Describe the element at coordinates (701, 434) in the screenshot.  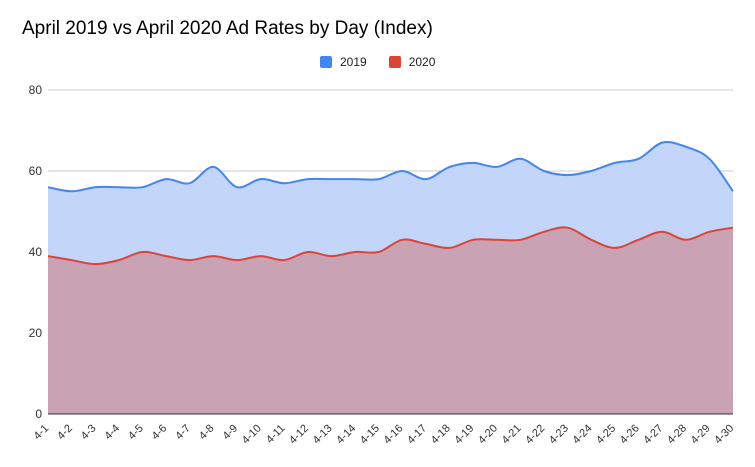
I see `x-tick-label-4-29: 4-29` at that location.